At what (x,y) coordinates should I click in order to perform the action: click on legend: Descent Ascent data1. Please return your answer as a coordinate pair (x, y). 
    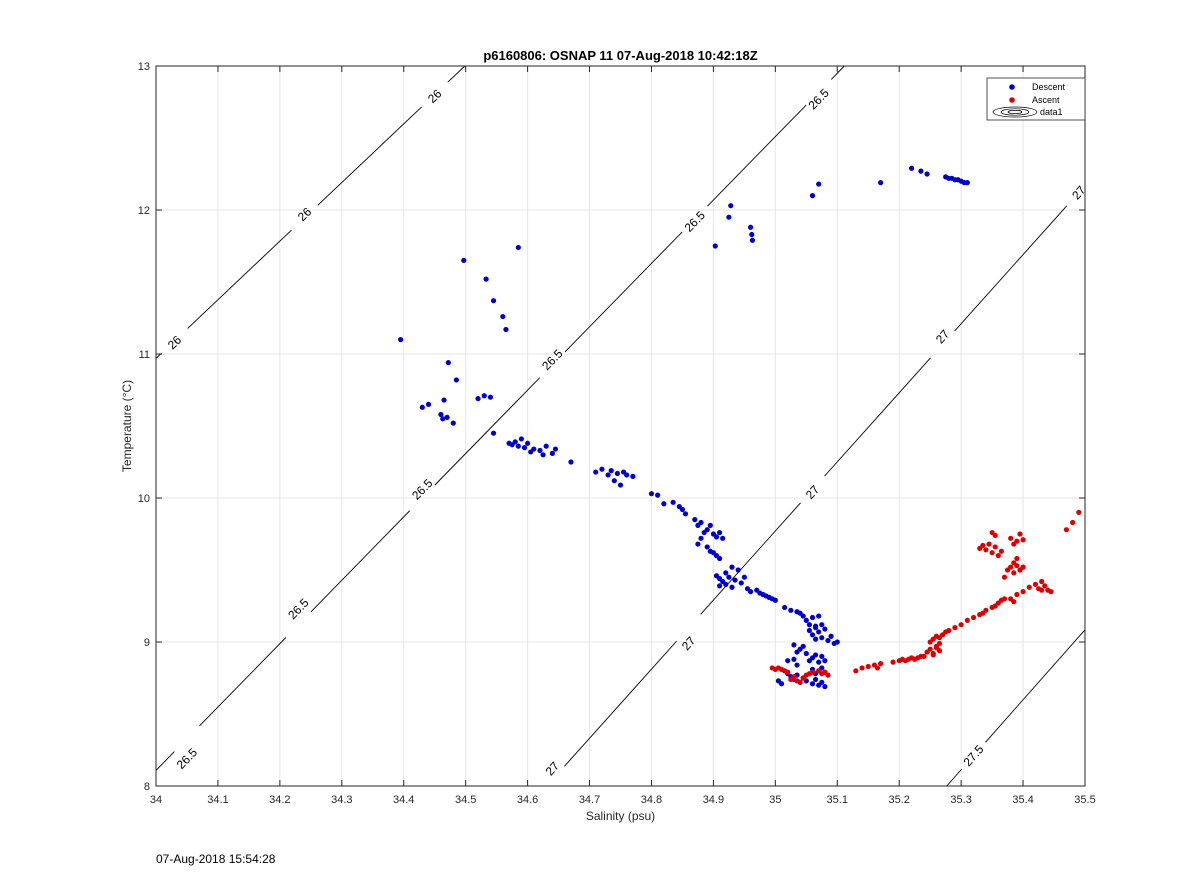
    Looking at the image, I should click on (1036, 99).